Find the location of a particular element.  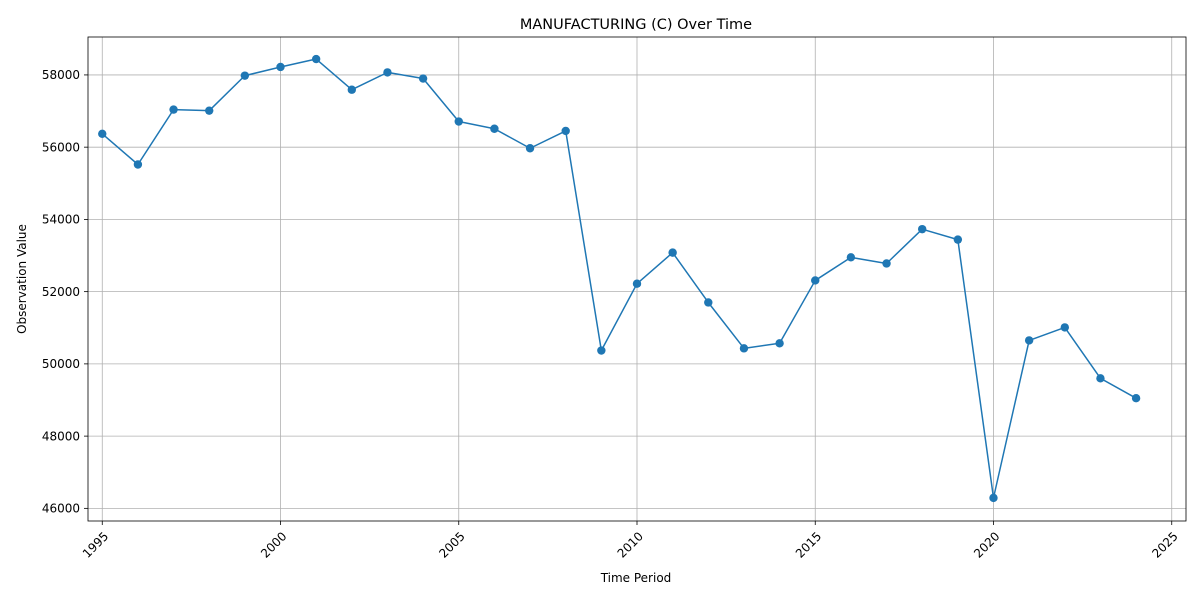

chart-title: MANUFACTURING (C) Over Time is located at coordinates (636, 25).